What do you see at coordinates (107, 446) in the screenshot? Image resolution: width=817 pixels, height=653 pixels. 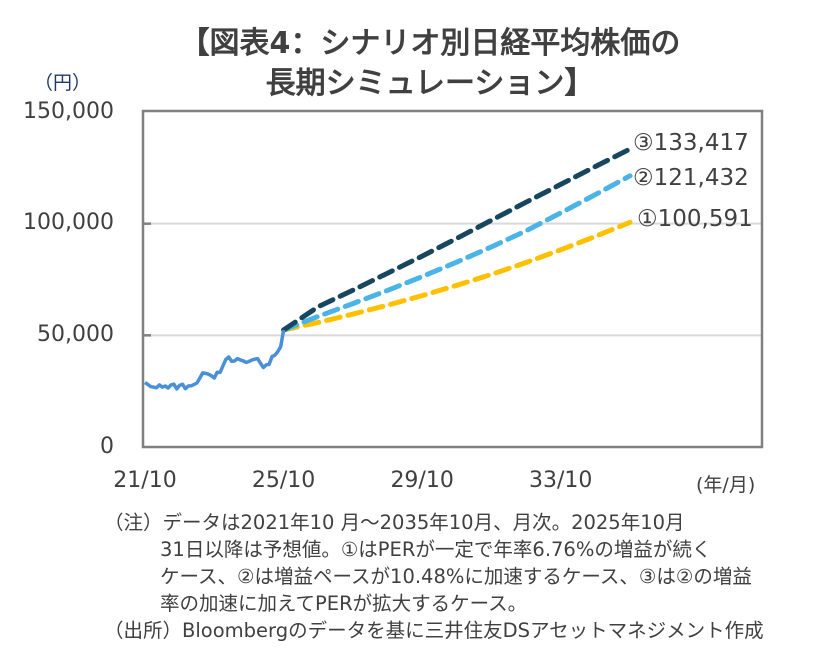 I see `y-tick-label: 0` at bounding box center [107, 446].